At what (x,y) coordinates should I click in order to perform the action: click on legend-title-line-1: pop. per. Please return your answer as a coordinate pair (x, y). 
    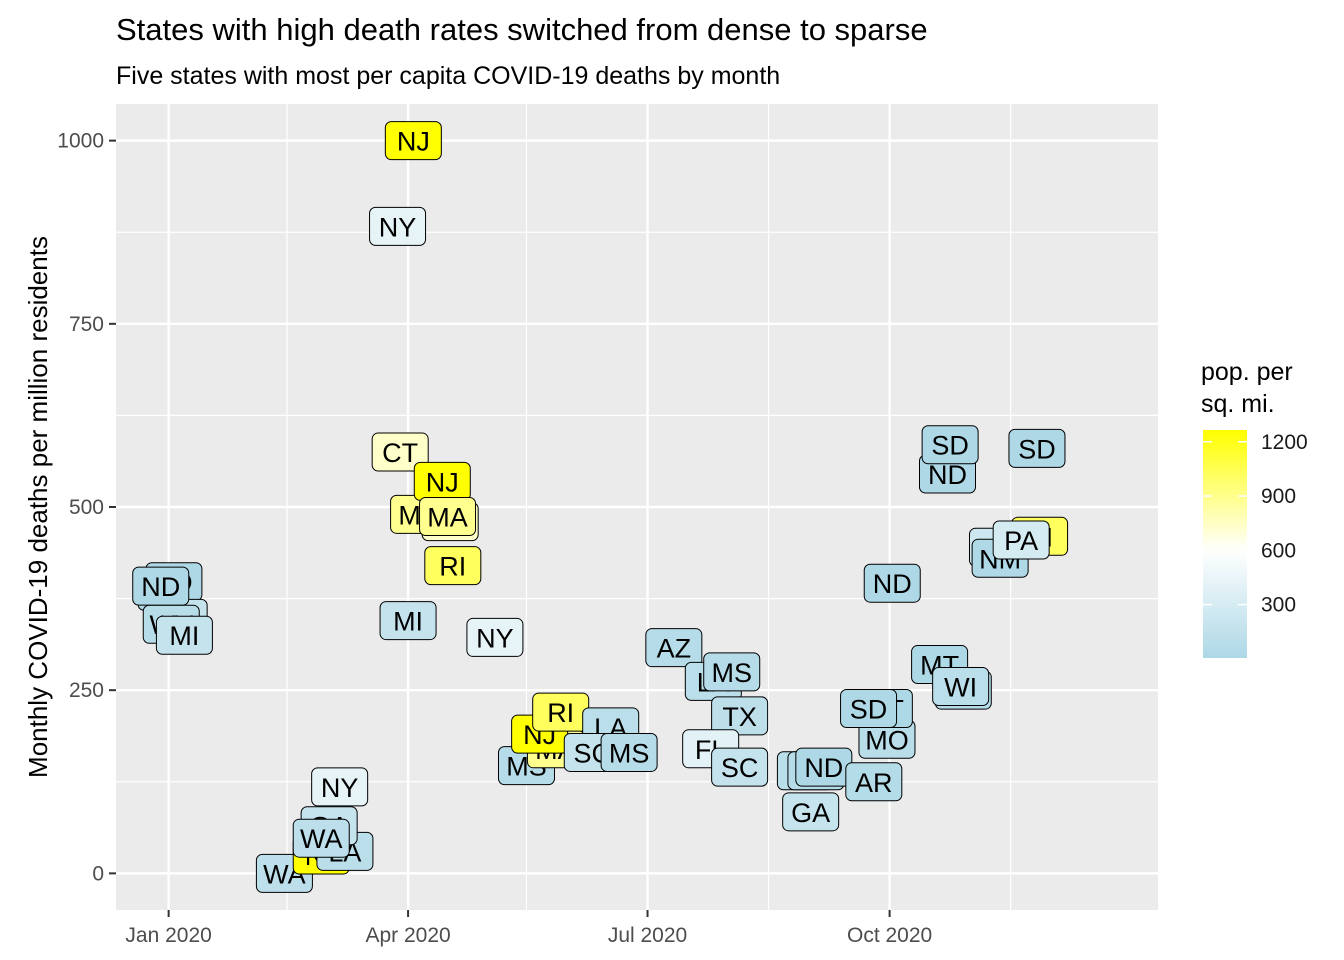
    Looking at the image, I should click on (1247, 372).